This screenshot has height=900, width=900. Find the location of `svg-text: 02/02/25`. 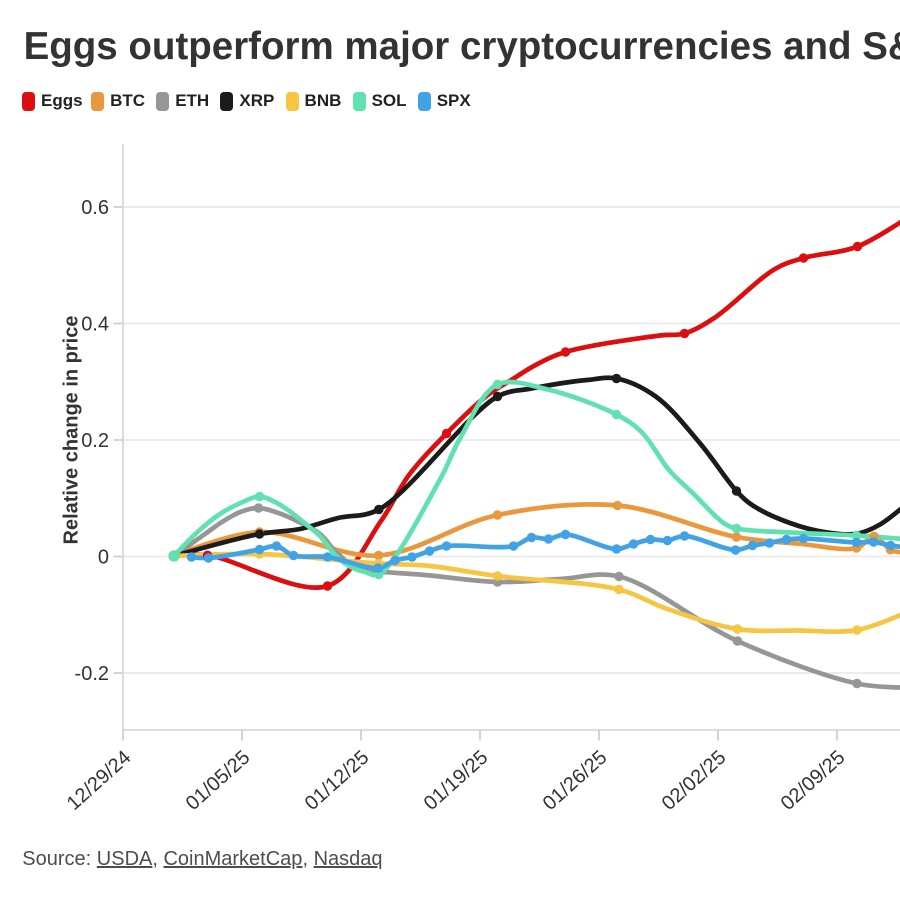

svg-text: 02/02/25 is located at coordinates (694, 780).